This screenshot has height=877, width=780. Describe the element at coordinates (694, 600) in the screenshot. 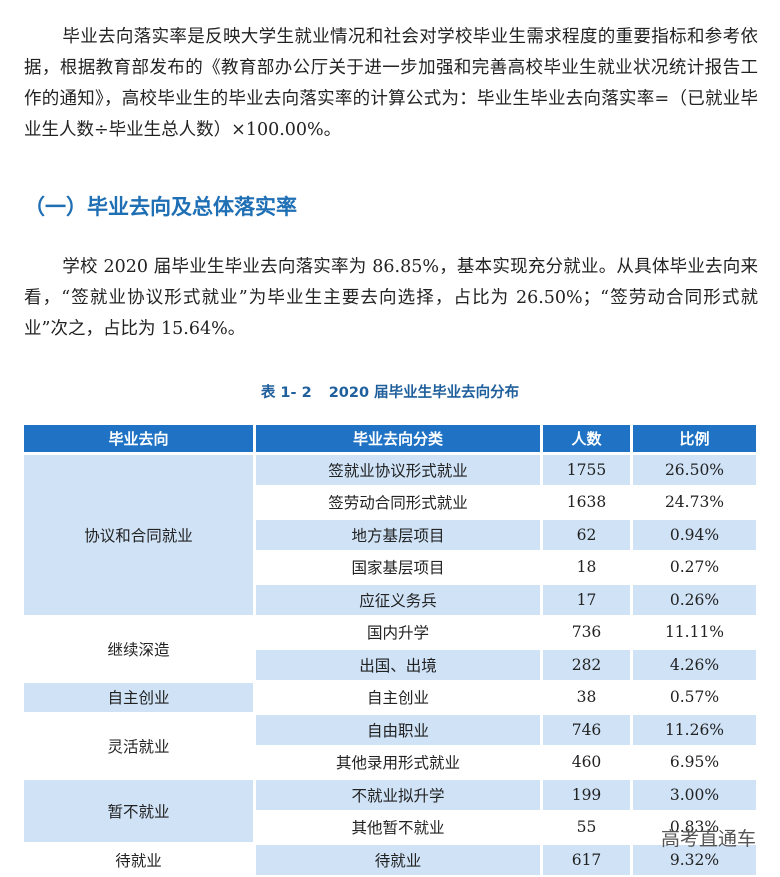

I see `table-cell-ratio: 0.26%` at that location.